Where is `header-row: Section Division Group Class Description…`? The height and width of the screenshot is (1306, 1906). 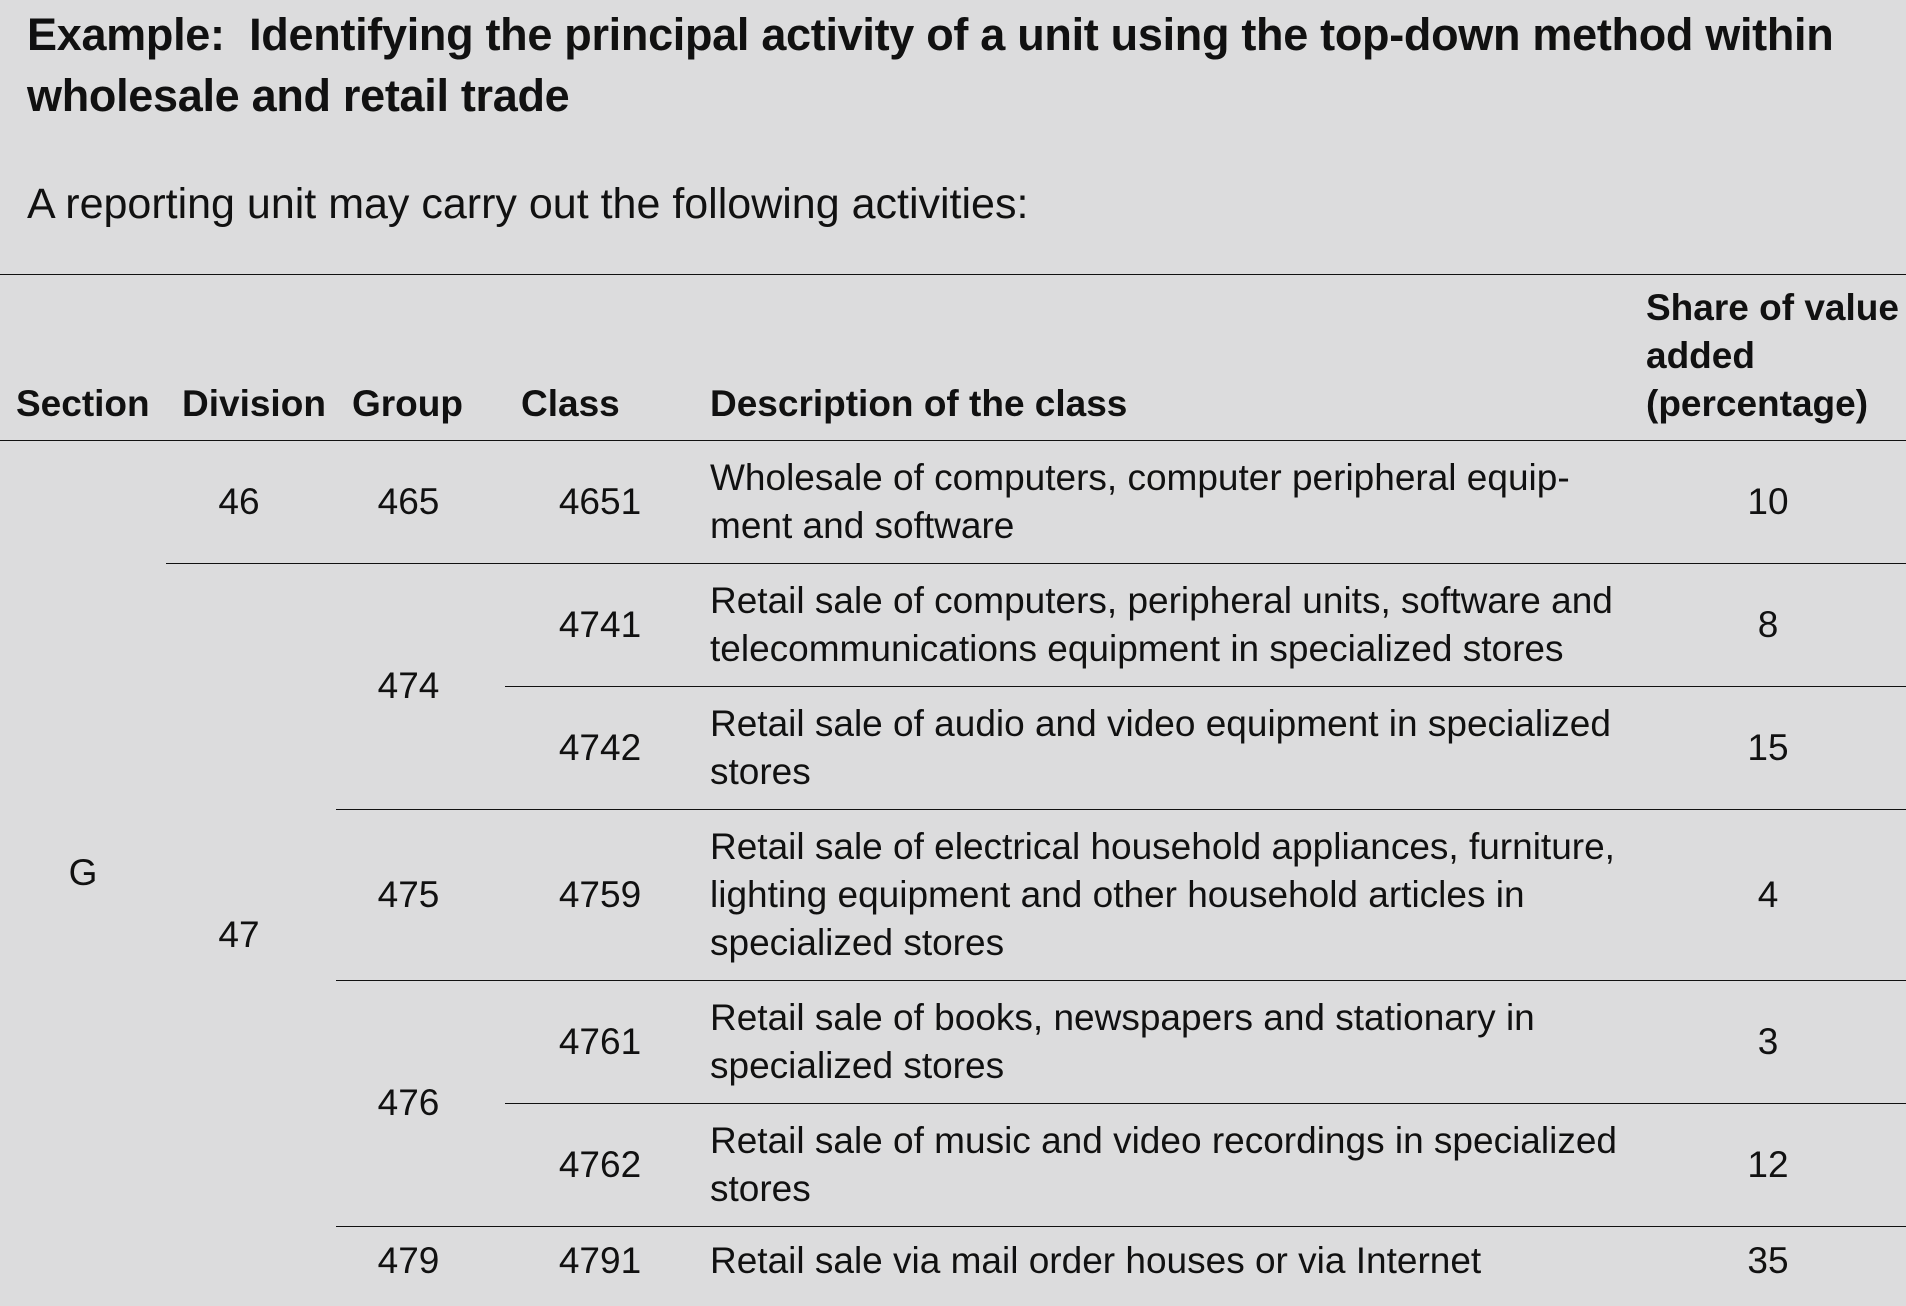
header-row: Section Division Group Class Description… is located at coordinates (953, 358).